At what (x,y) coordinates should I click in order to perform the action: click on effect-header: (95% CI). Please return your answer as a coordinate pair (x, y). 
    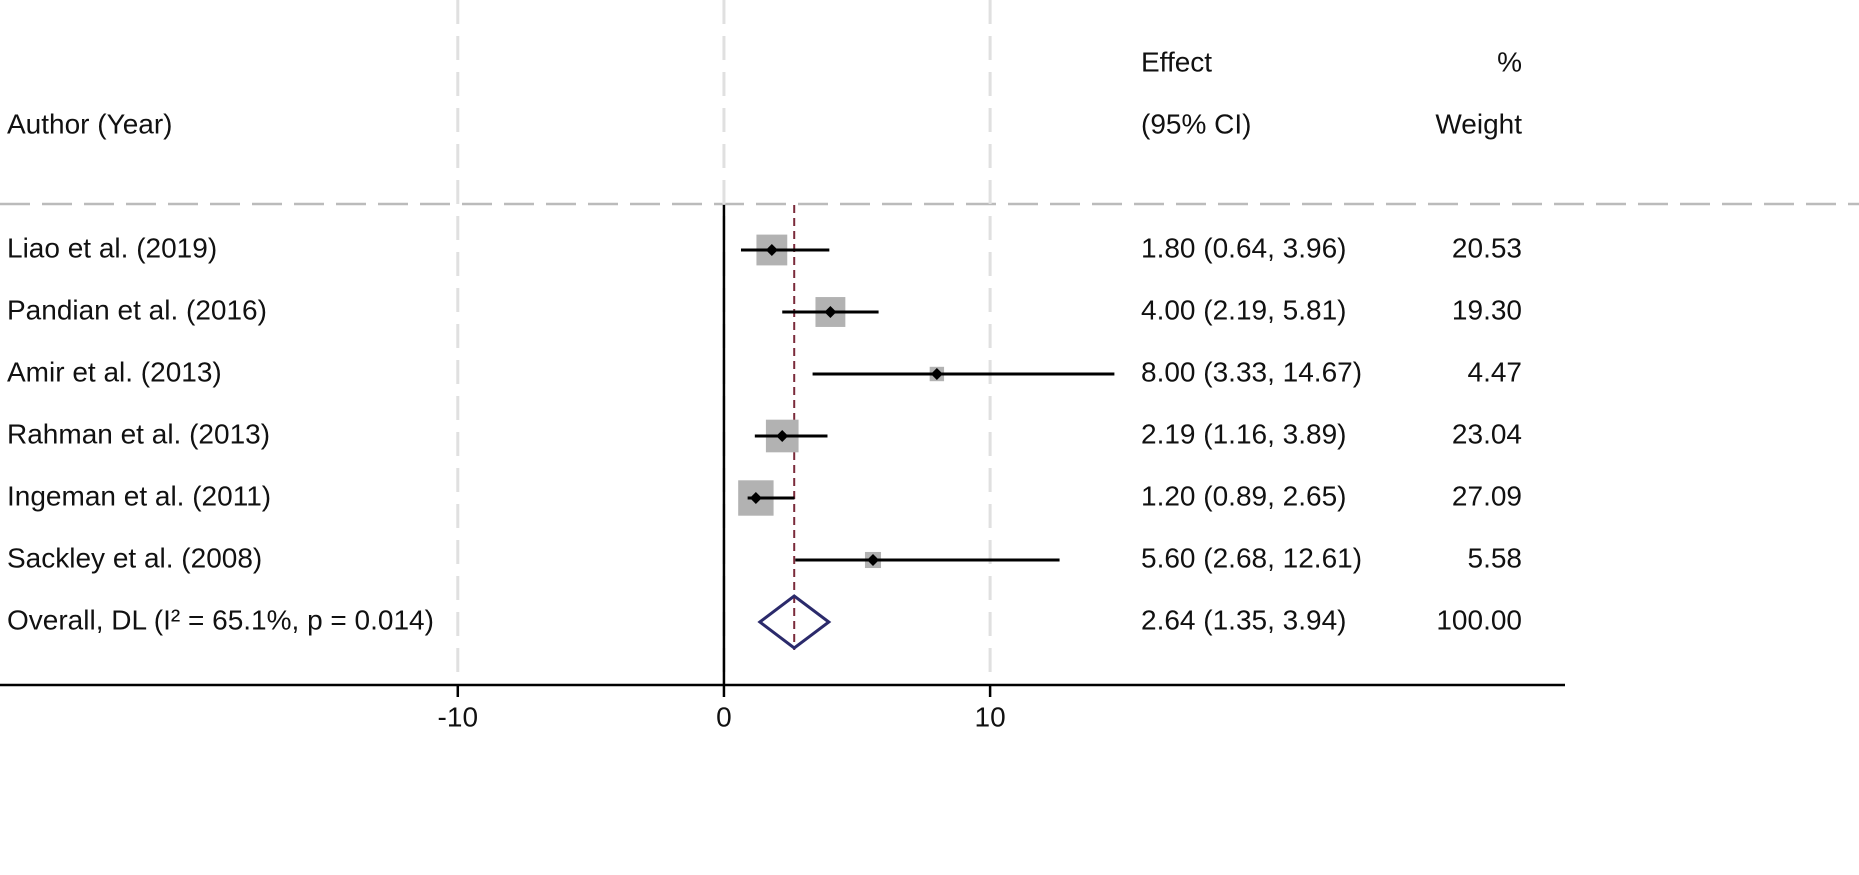
    Looking at the image, I should click on (1196, 123).